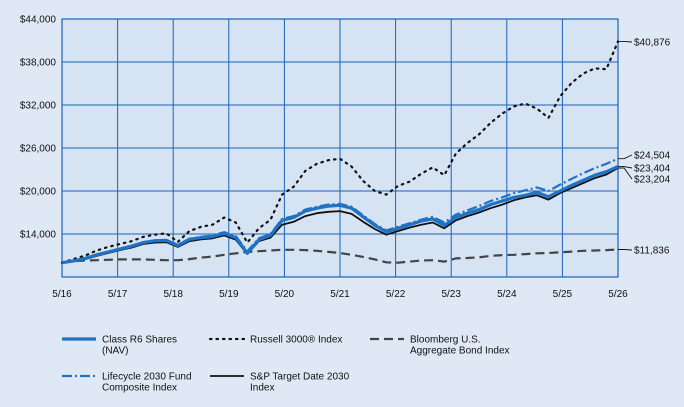 The height and width of the screenshot is (407, 684). Describe the element at coordinates (340, 256) in the screenshot. I see `series-line` at that location.